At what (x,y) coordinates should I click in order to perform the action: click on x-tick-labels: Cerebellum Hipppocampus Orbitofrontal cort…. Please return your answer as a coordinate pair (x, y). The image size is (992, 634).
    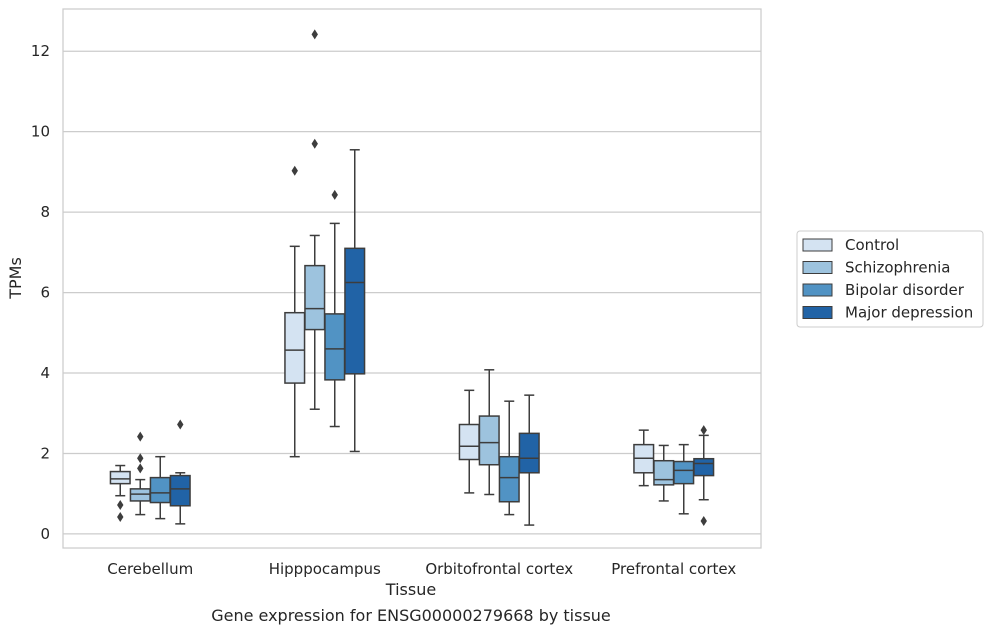
    Looking at the image, I should click on (421, 569).